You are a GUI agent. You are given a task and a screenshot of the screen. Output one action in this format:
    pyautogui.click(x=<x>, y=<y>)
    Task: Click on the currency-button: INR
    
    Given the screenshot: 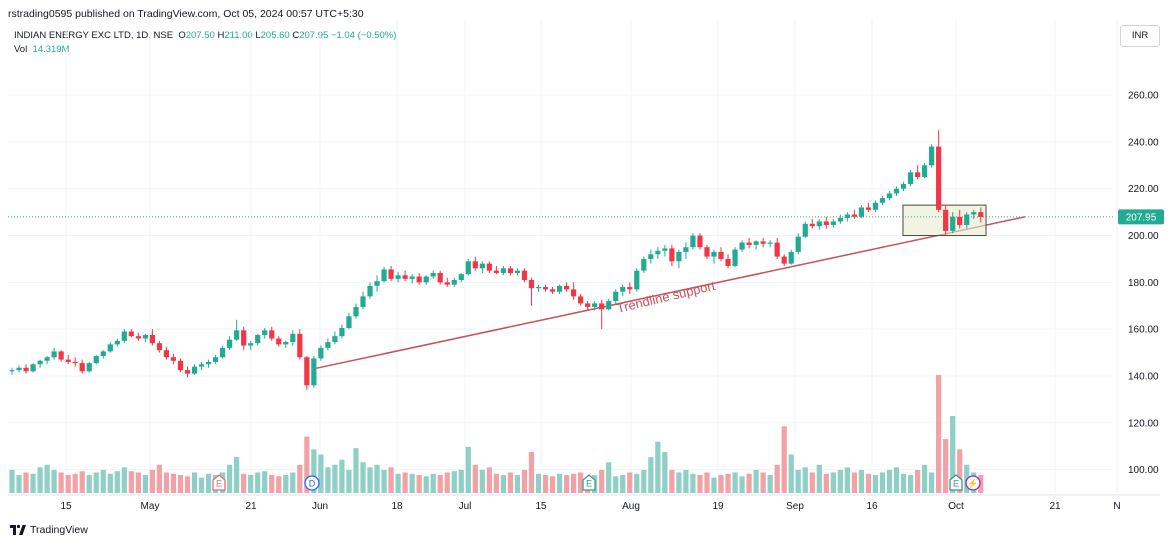 What is the action you would take?
    pyautogui.click(x=1140, y=36)
    